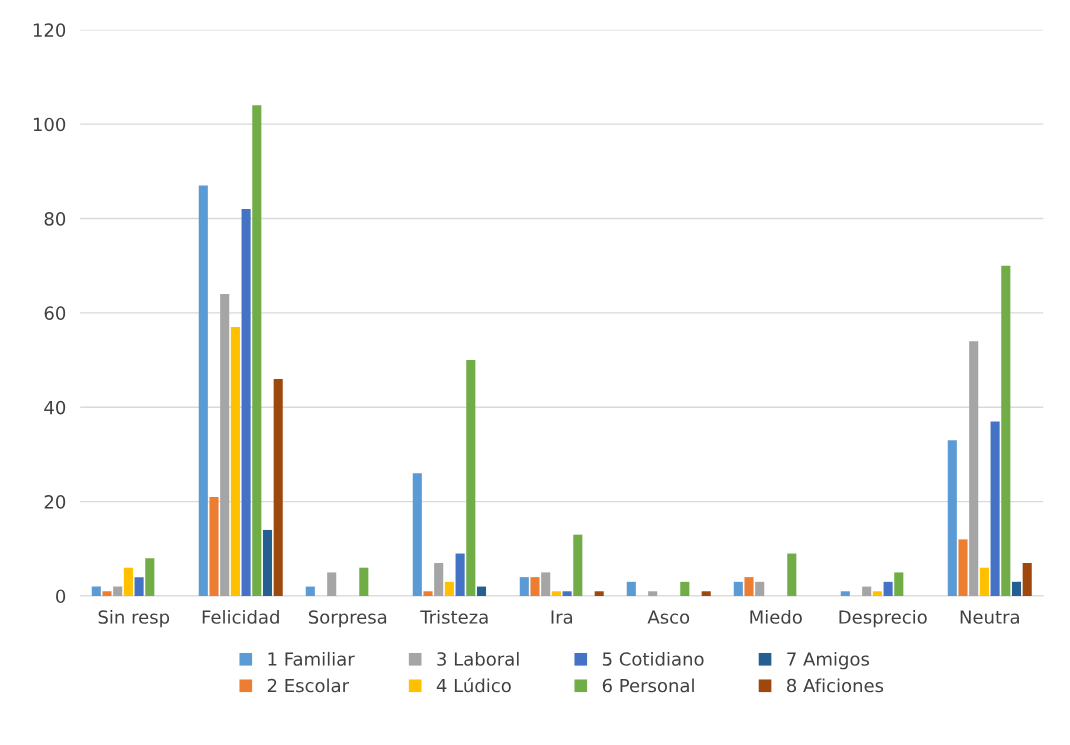 Image resolution: width=1070 pixels, height=745 pixels. What do you see at coordinates (49, 30) in the screenshot?
I see `y-tick-label: 120` at bounding box center [49, 30].